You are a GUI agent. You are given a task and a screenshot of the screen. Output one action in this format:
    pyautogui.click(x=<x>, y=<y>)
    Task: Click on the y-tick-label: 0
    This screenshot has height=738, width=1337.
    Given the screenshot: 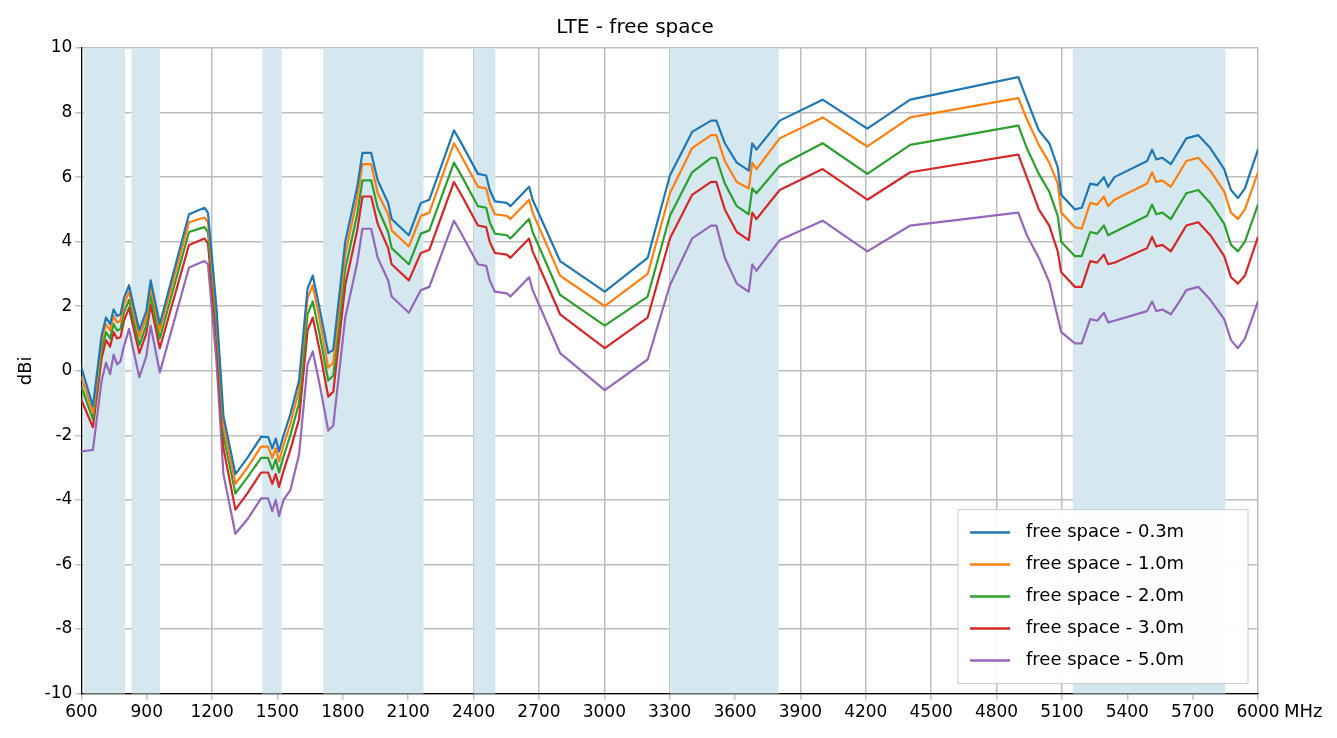 What is the action you would take?
    pyautogui.click(x=67, y=369)
    